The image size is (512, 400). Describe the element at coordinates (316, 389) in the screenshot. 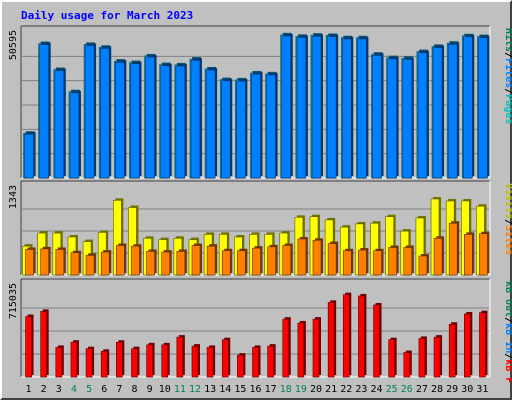

I see `x-tick-label: 20` at that location.